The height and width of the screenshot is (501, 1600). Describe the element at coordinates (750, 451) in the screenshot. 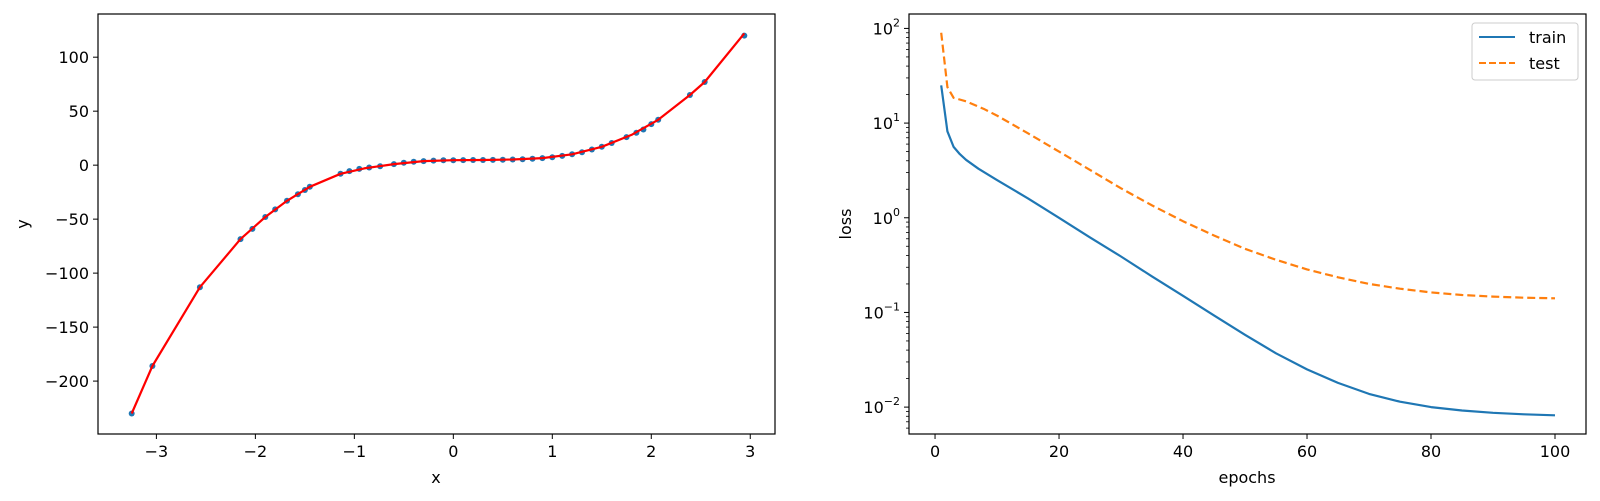

I see `x-tick-label: 3` at that location.